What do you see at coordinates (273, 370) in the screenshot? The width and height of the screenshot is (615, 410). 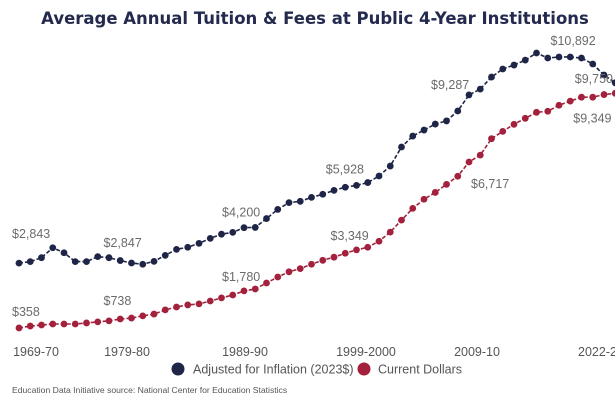 I see `legend-label-inflation: Adjusted for Inflation (2023$)` at bounding box center [273, 370].